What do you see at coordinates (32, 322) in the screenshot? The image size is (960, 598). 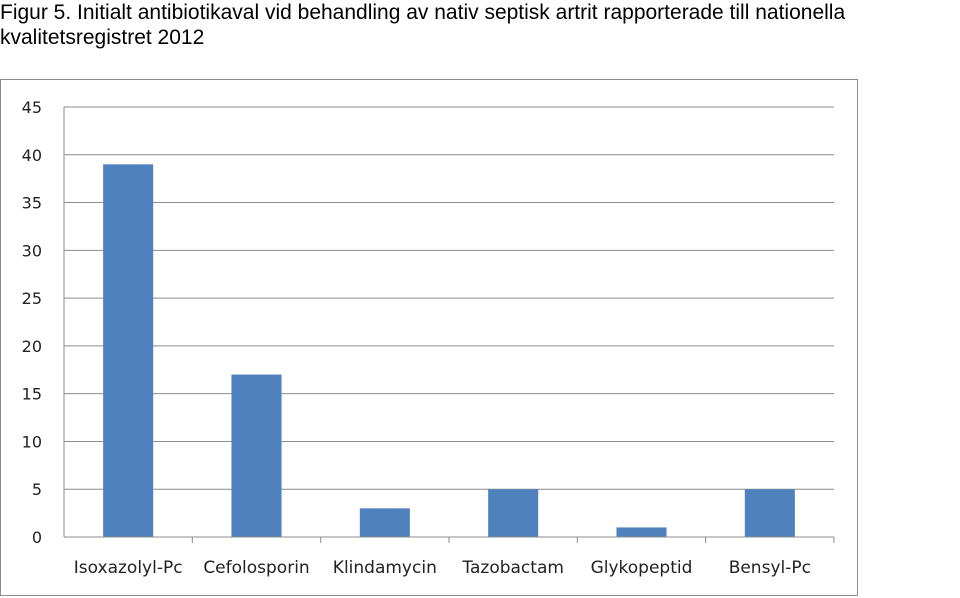 I see `y-tick-labels: 0 5 10 15 20 25 30 35 40 45` at bounding box center [32, 322].